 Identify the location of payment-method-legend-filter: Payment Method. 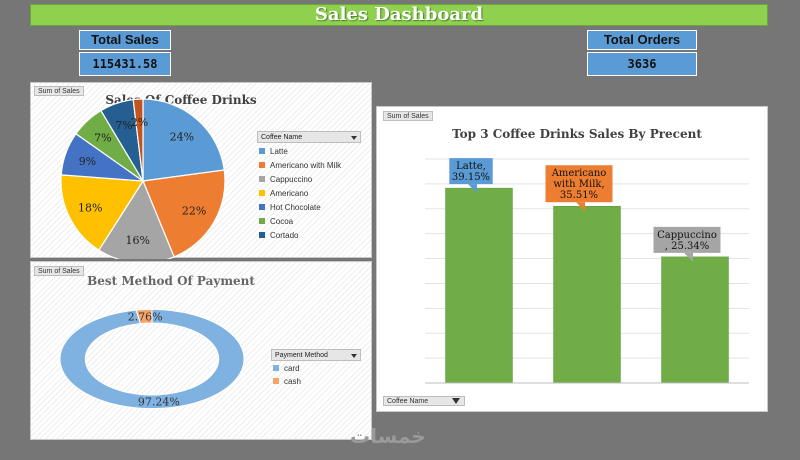
(316, 355).